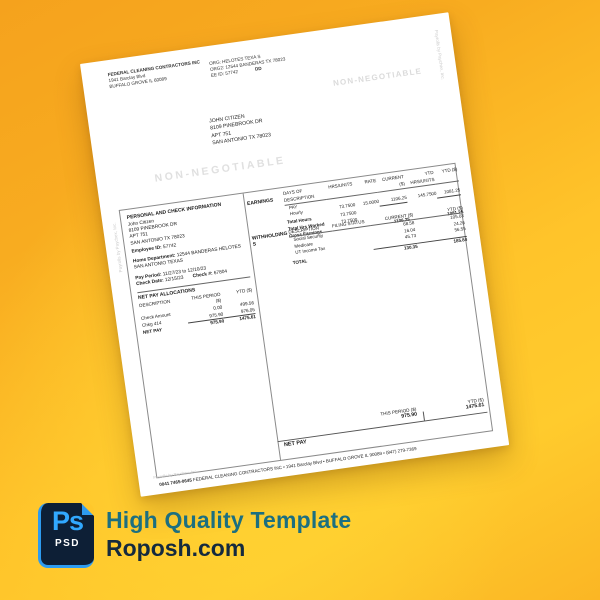  I want to click on psd-format-label: PSD, so click(67, 543).